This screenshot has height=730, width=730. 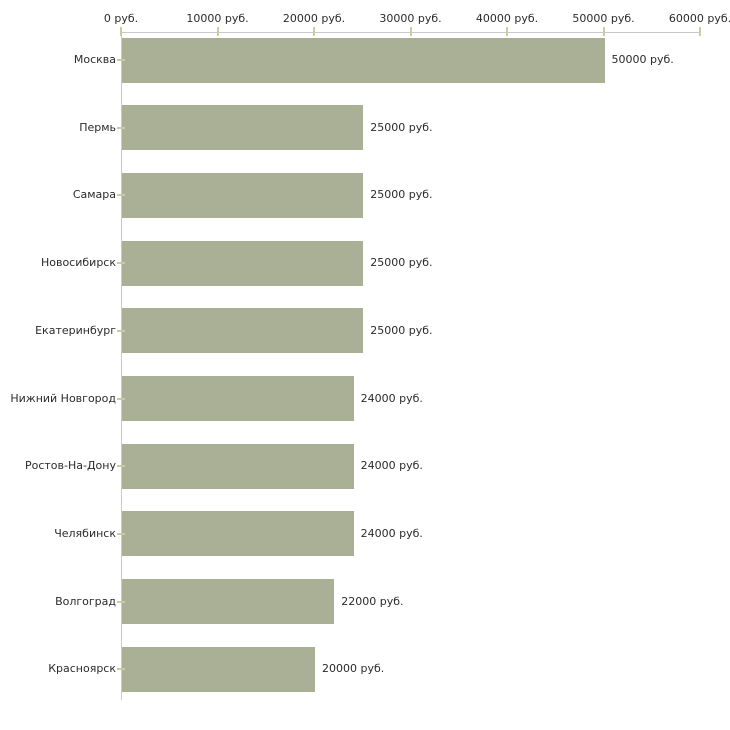 I want to click on x-axis-tick-label: 30000 руб., so click(x=410, y=18).